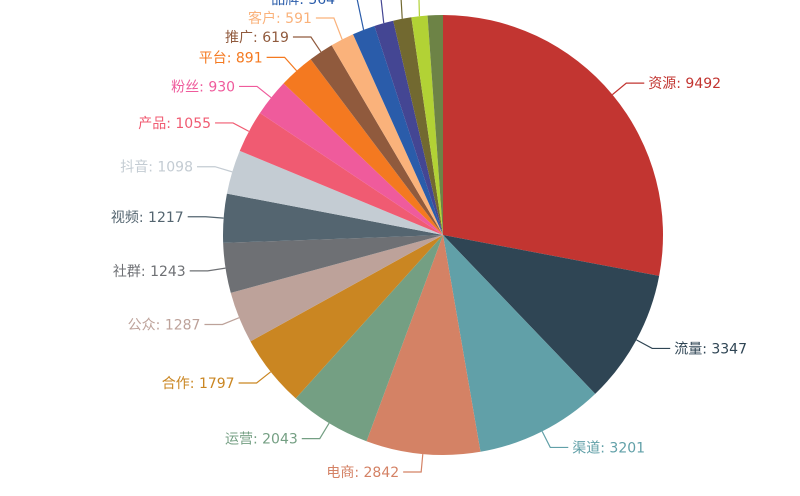 This screenshot has height=496, width=800. Describe the element at coordinates (608, 448) in the screenshot. I see `slice-label: 渠道: 3201` at that location.